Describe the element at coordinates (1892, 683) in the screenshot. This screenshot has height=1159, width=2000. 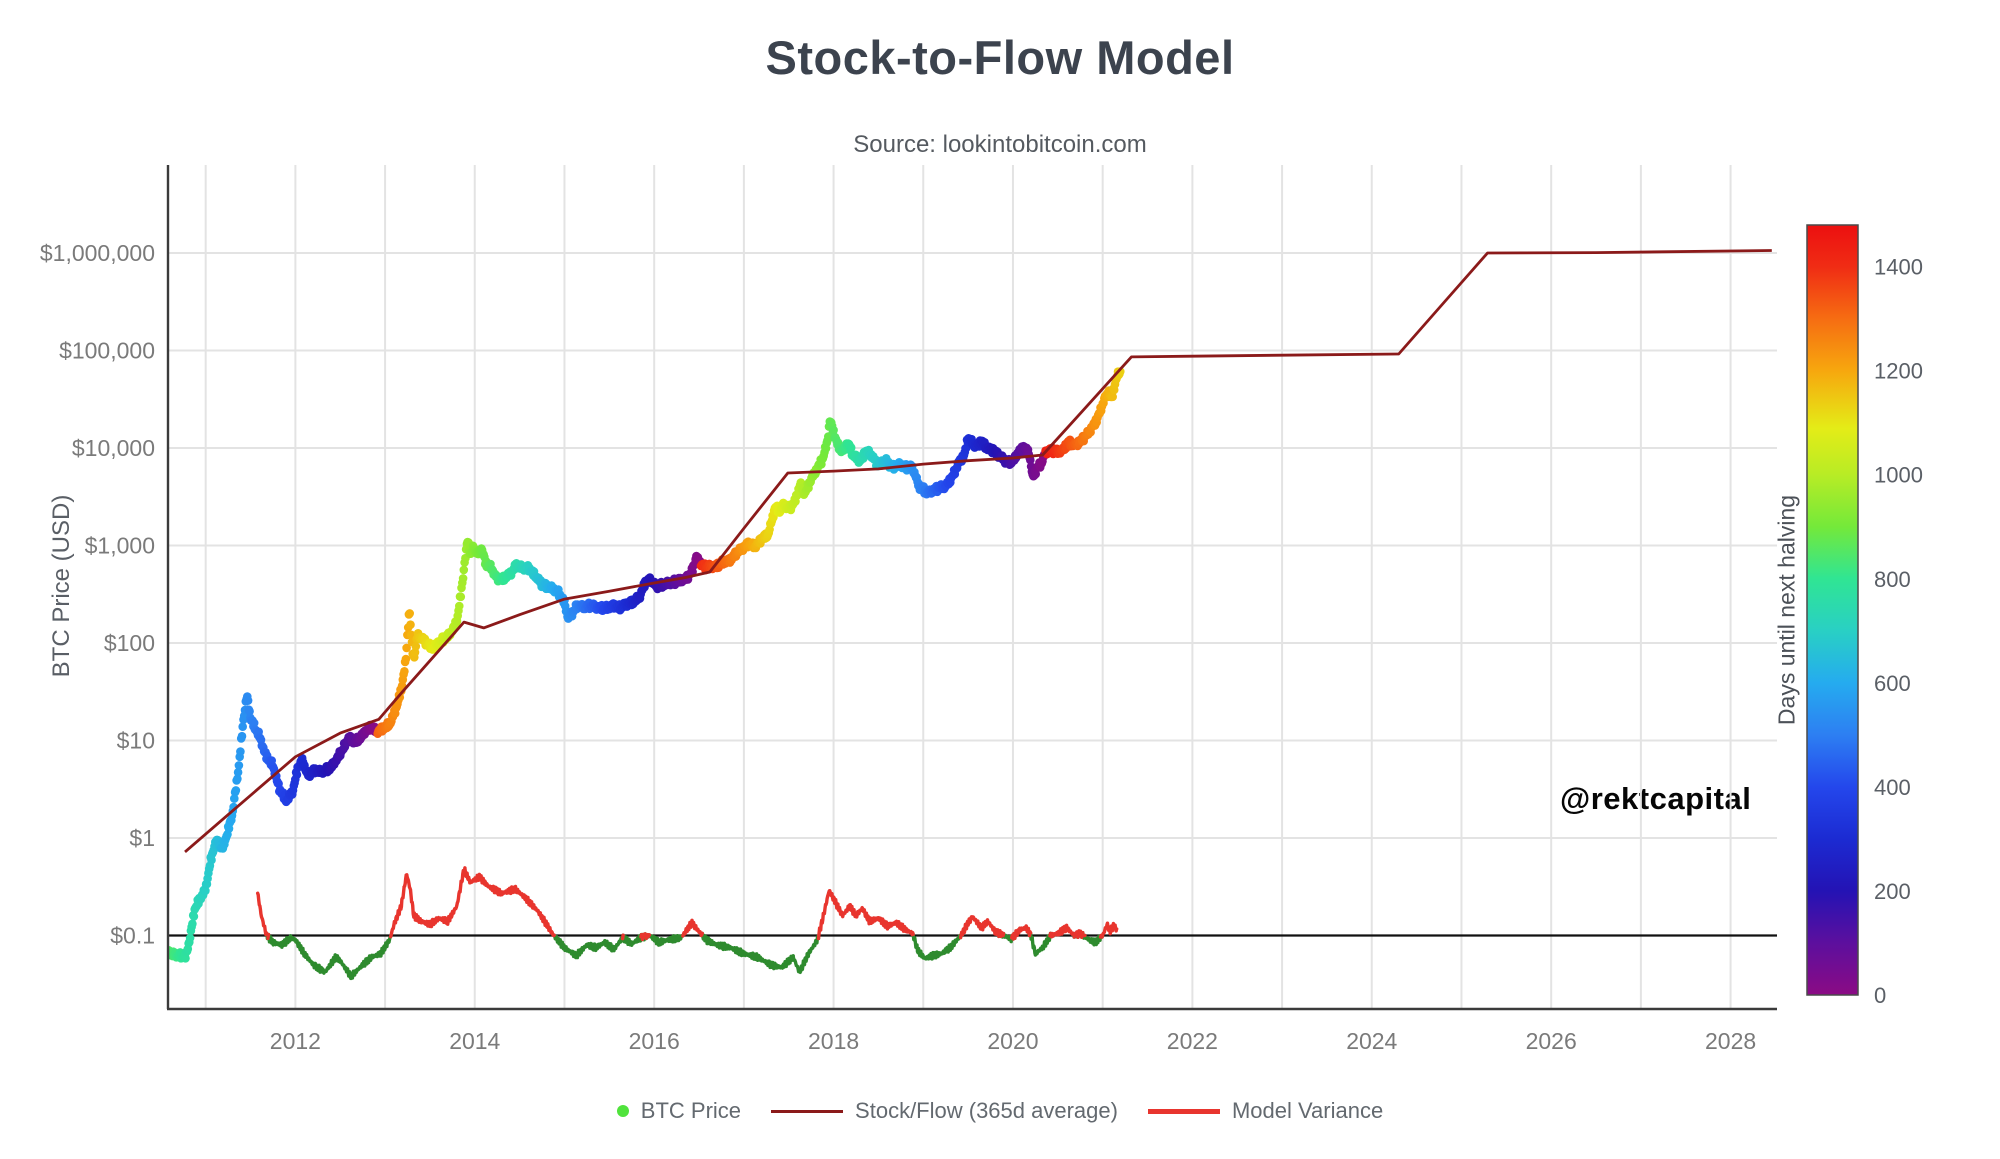
I see `colorbar-tick-label: 600` at that location.